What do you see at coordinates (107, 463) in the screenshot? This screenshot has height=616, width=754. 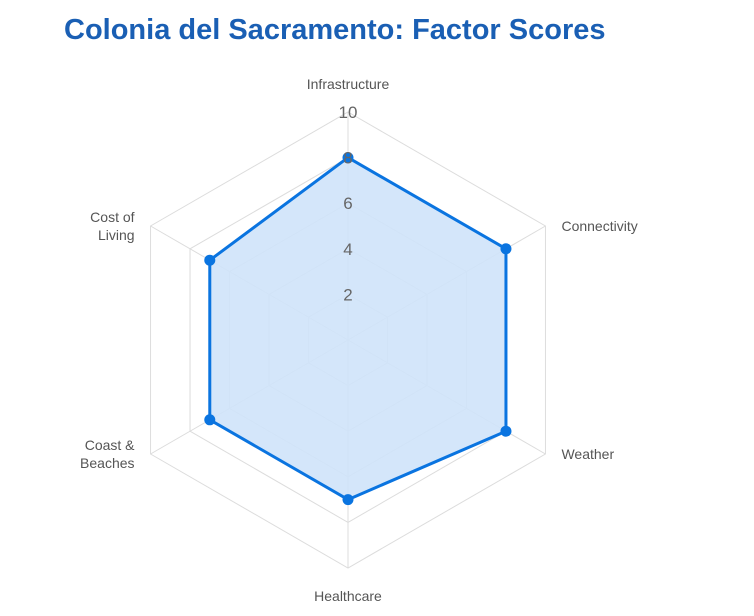 I see `axis-label: Beaches` at bounding box center [107, 463].